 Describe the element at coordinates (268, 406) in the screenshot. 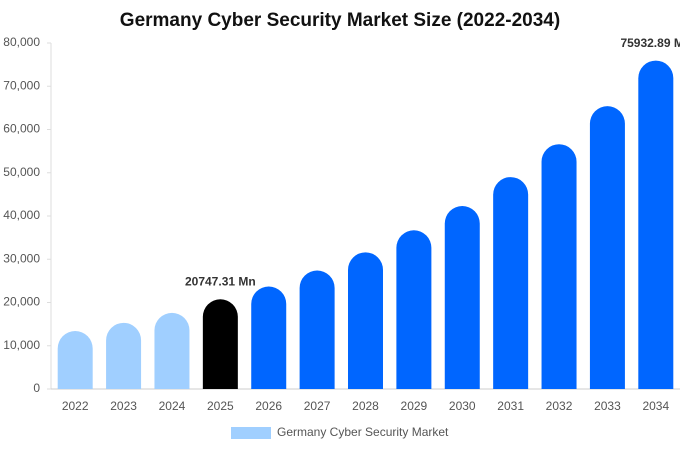

I see `x-tick-label: 2026` at that location.